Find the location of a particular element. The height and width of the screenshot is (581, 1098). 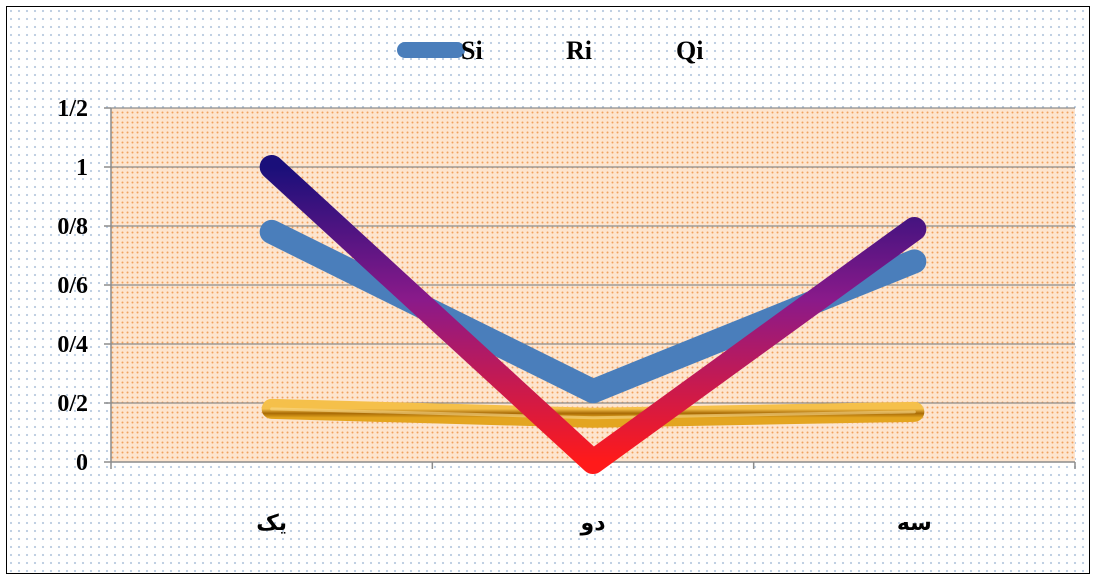

y-tick-label: 1 is located at coordinates (82, 168).